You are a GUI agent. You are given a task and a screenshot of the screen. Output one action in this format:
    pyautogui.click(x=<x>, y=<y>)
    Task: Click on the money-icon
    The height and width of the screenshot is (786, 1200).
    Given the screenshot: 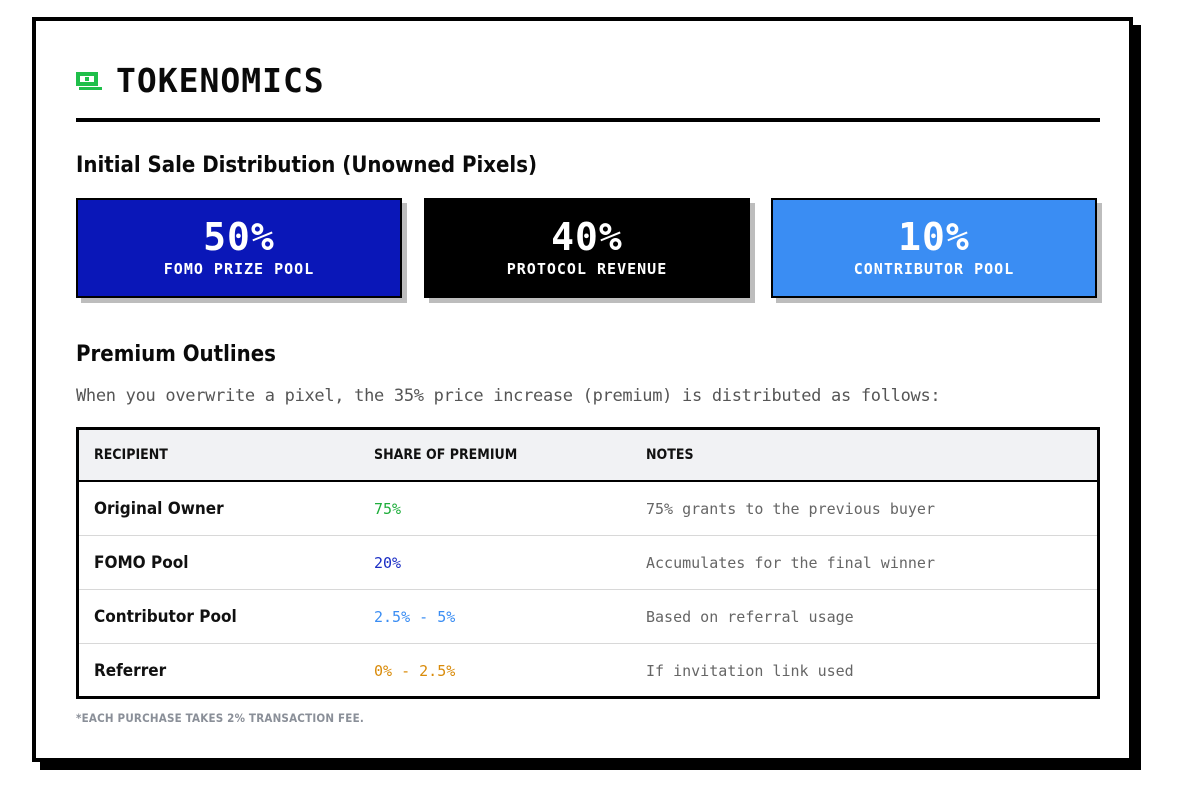 What is the action you would take?
    pyautogui.click(x=89, y=80)
    